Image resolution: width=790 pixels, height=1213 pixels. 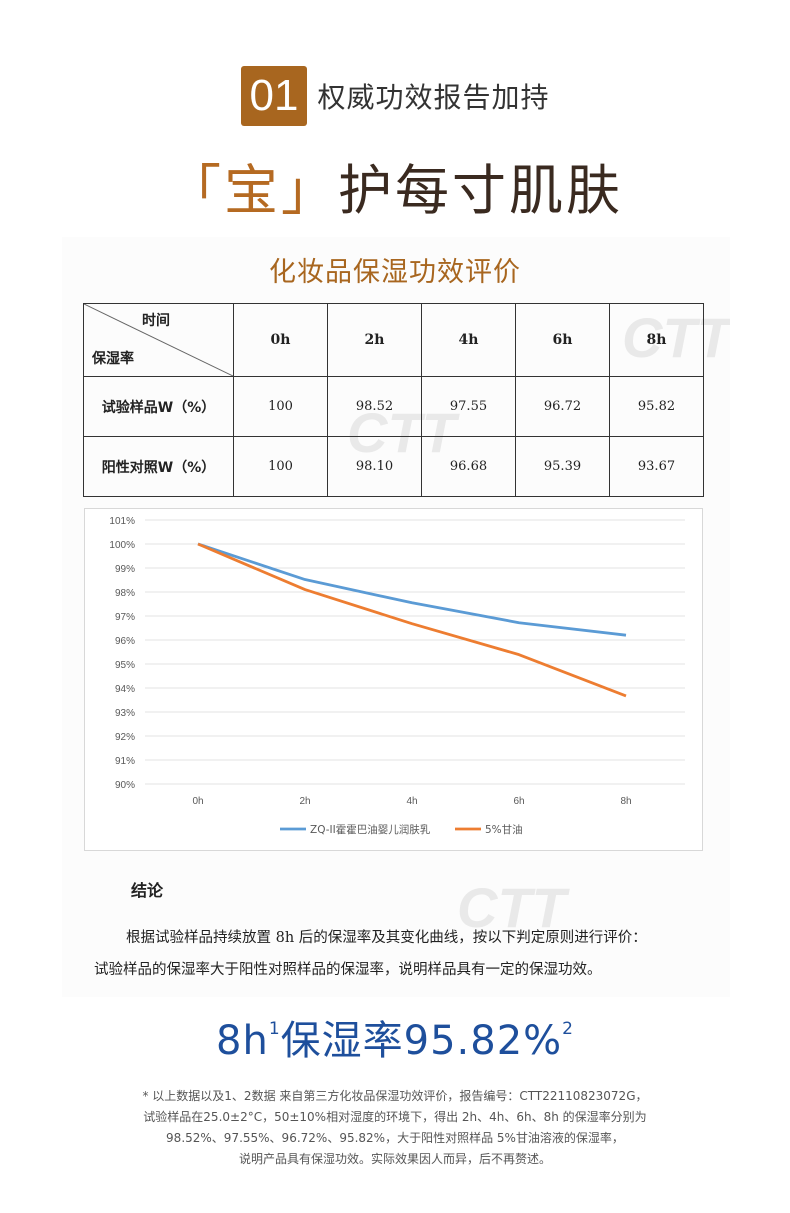 I want to click on page-headline: 「宝」护每寸肌肤, so click(x=395, y=185).